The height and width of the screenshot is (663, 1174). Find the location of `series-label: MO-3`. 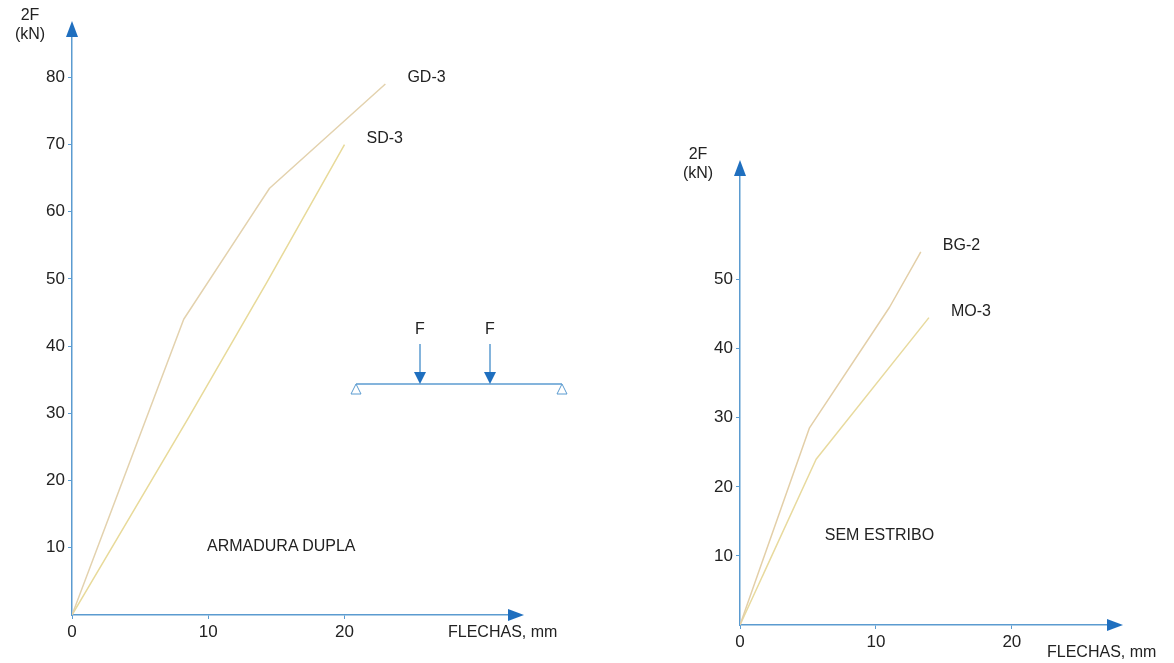

series-label: MO-3 is located at coordinates (971, 311).